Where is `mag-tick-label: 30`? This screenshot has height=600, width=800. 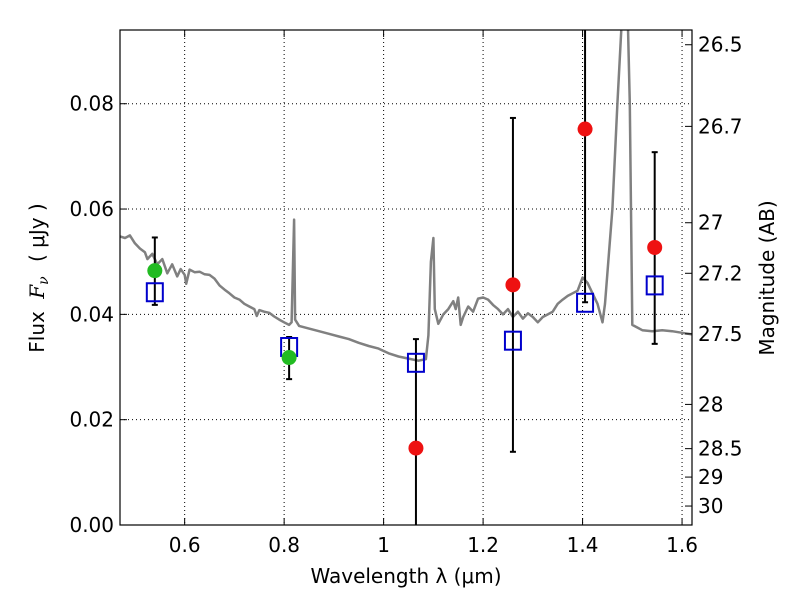
mag-tick-label: 30 is located at coordinates (710, 506).